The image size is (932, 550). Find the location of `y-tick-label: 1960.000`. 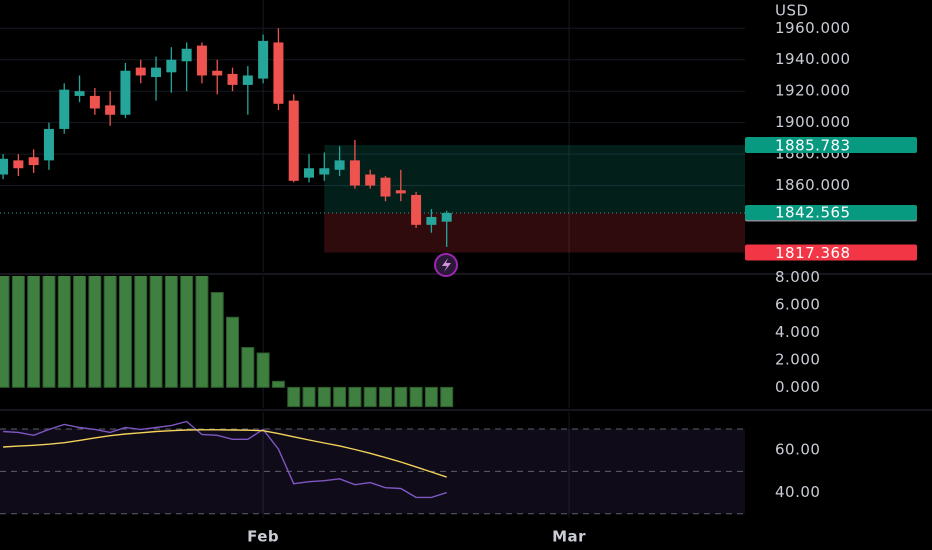

y-tick-label: 1960.000 is located at coordinates (813, 28).